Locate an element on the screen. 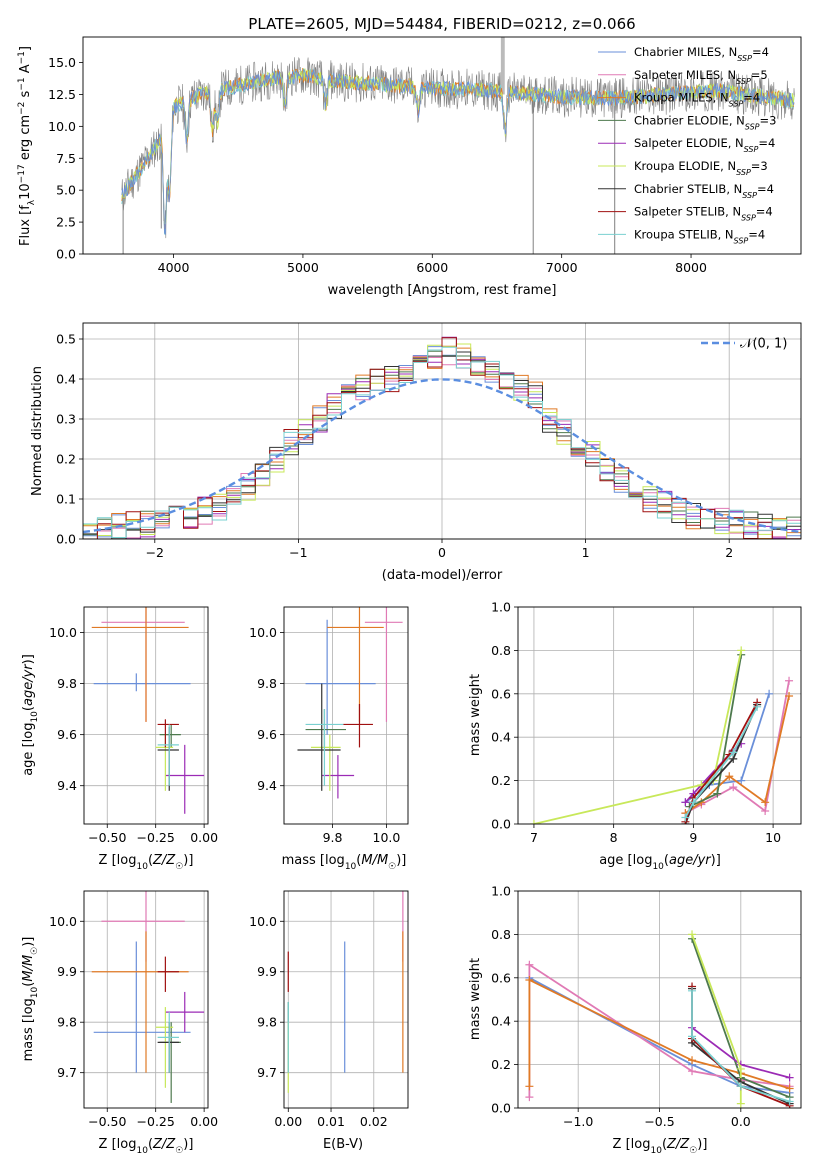 This screenshot has width=819, height=1170. x-axis-label: age [log10(age/yr)] is located at coordinates (660, 862).